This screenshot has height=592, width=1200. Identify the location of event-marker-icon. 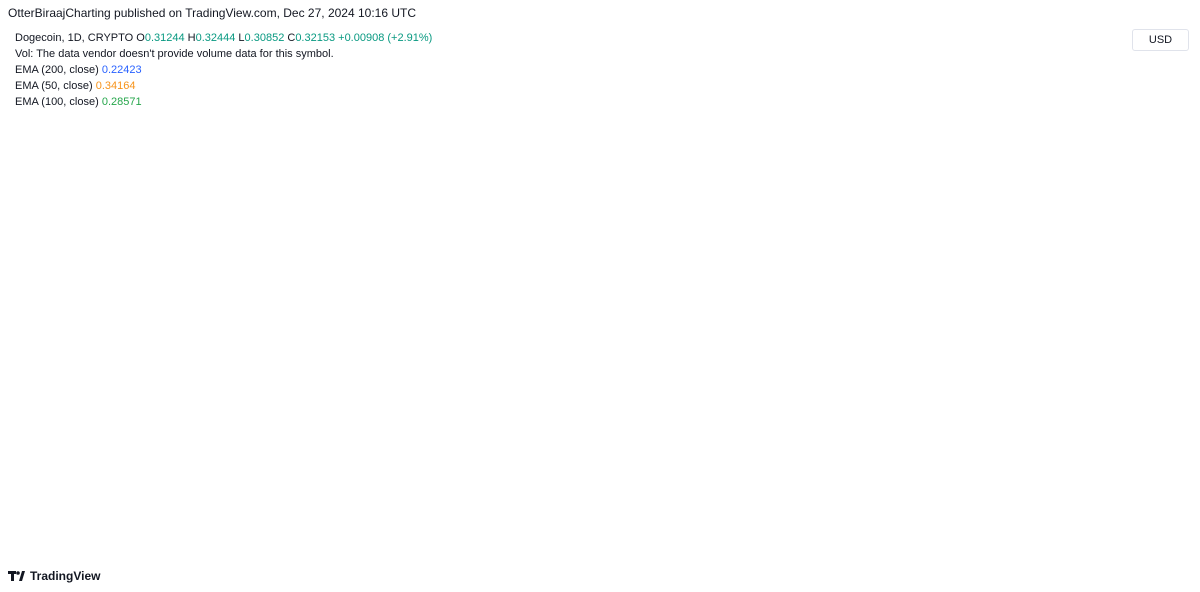
(846, 503).